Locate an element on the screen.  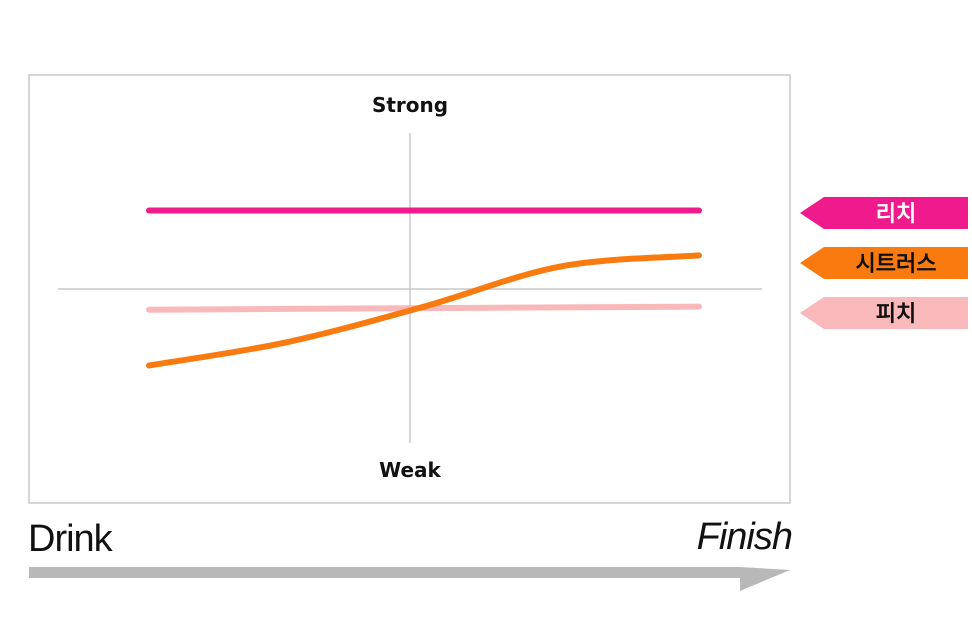
legend-label-2: 시트러스 is located at coordinates (896, 264).